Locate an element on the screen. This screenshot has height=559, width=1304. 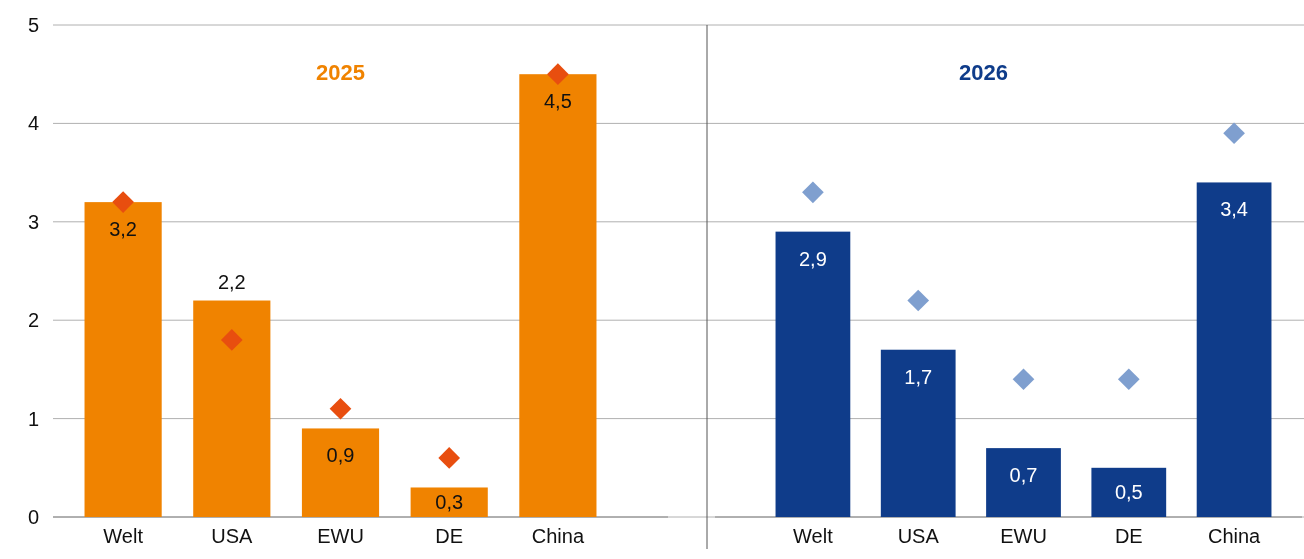
data-label: 0,7 is located at coordinates (1023, 475).